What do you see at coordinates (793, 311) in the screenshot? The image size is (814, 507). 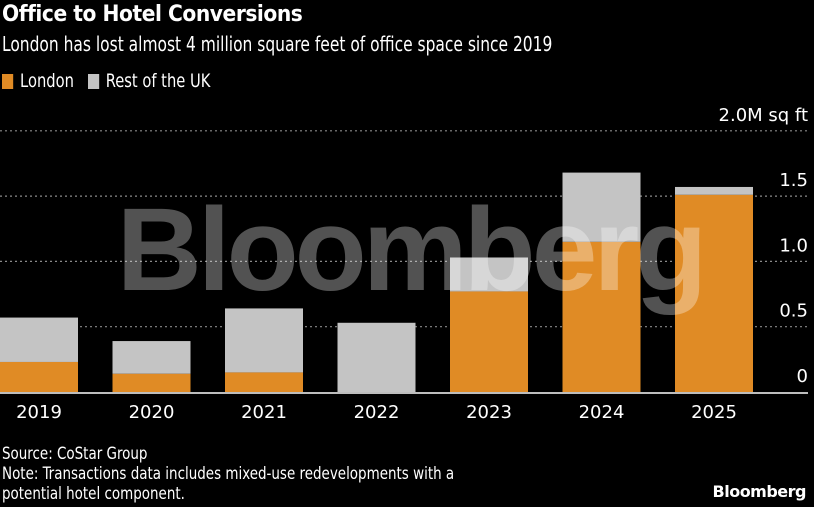 I see `y-tick-label: 0.5` at bounding box center [793, 311].